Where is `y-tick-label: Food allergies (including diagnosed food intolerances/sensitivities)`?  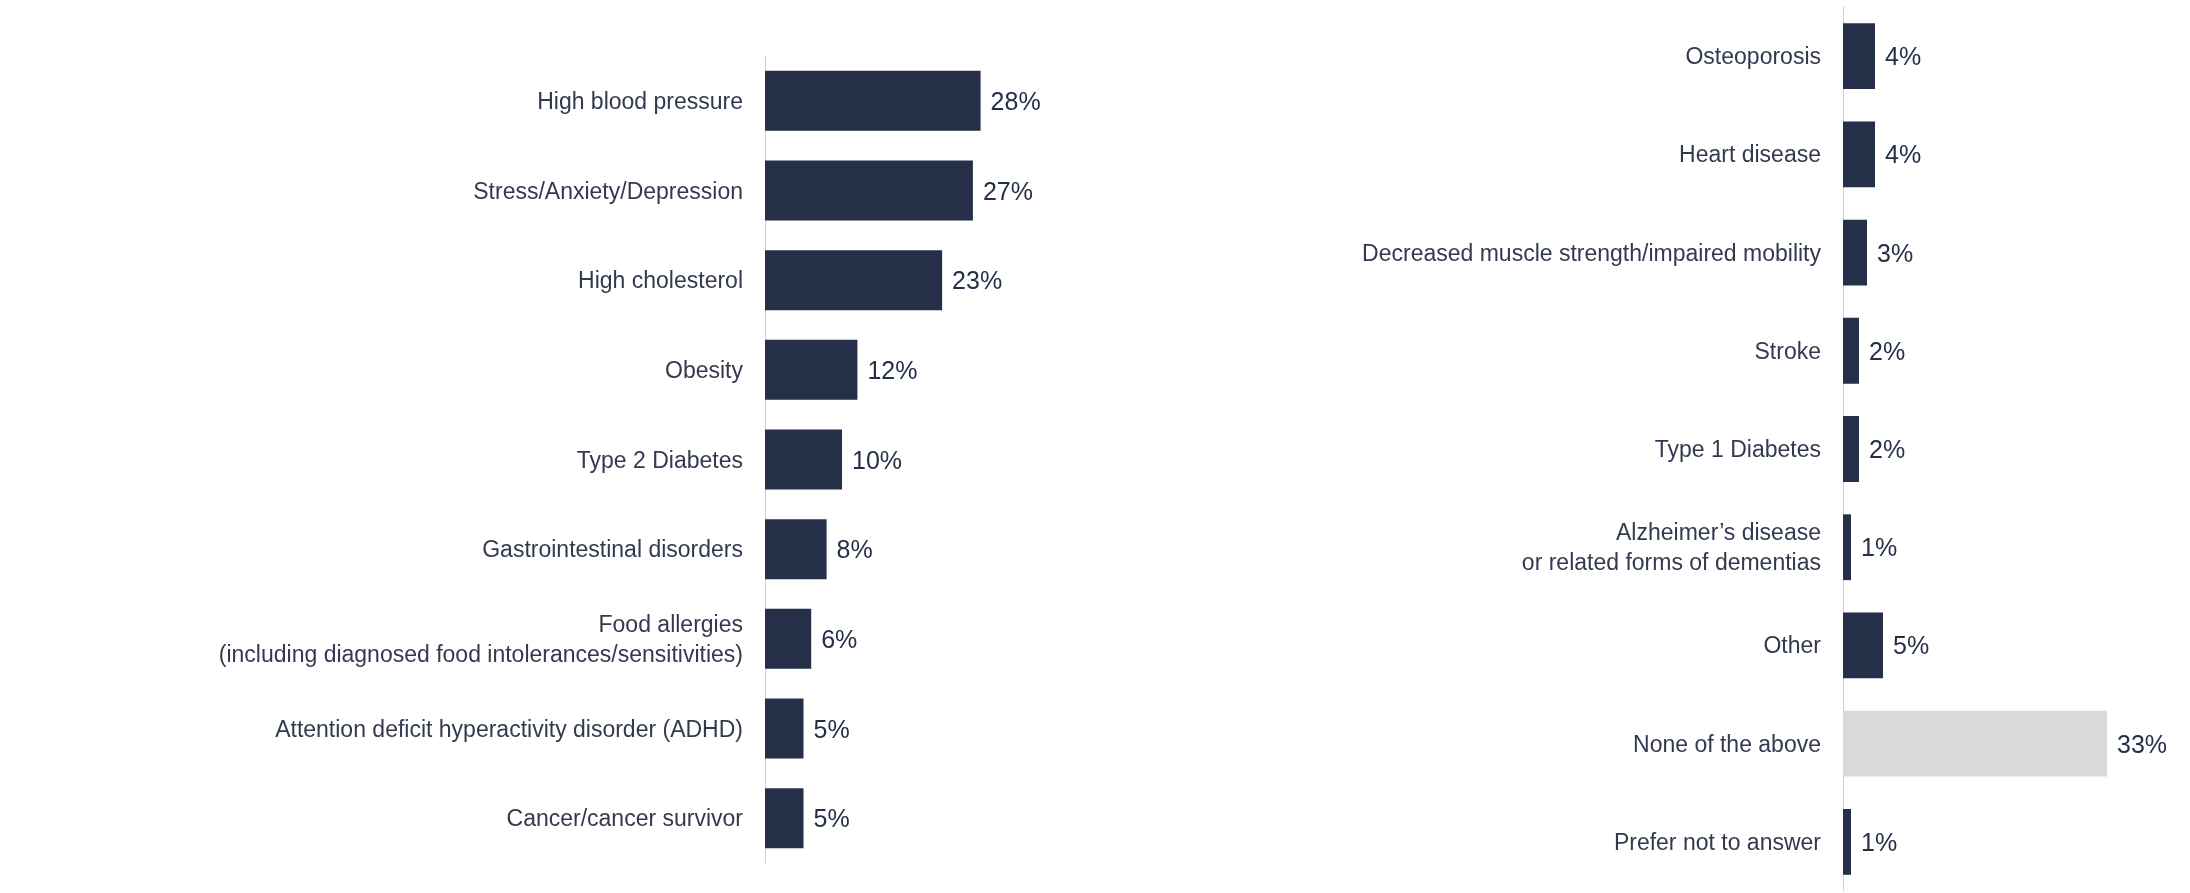
y-tick-label: Food allergies (including diagnosed food intolerances/sensitivities) is located at coordinates (480, 638).